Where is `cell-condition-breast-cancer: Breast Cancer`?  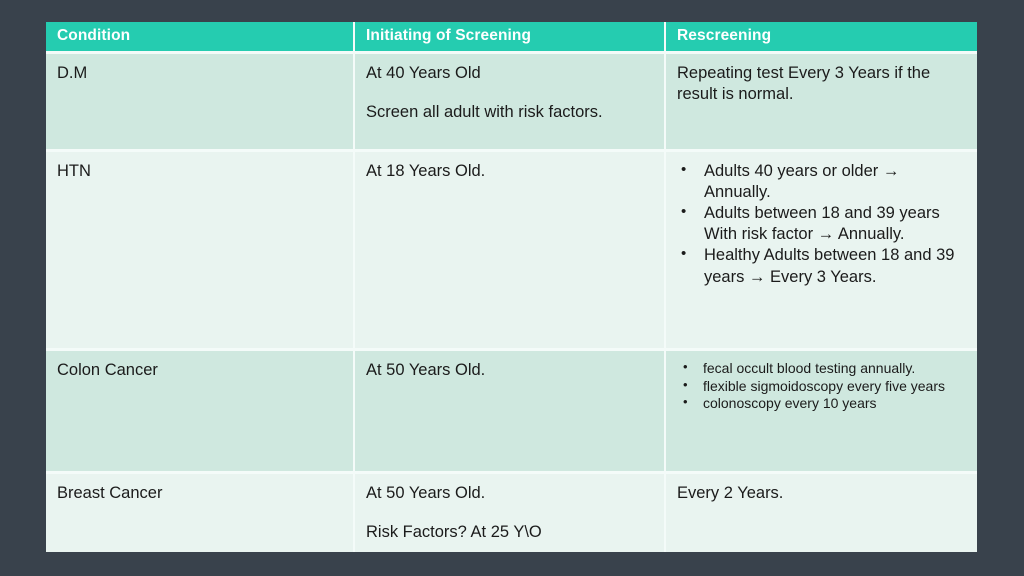
cell-condition-breast-cancer: Breast Cancer is located at coordinates (200, 511).